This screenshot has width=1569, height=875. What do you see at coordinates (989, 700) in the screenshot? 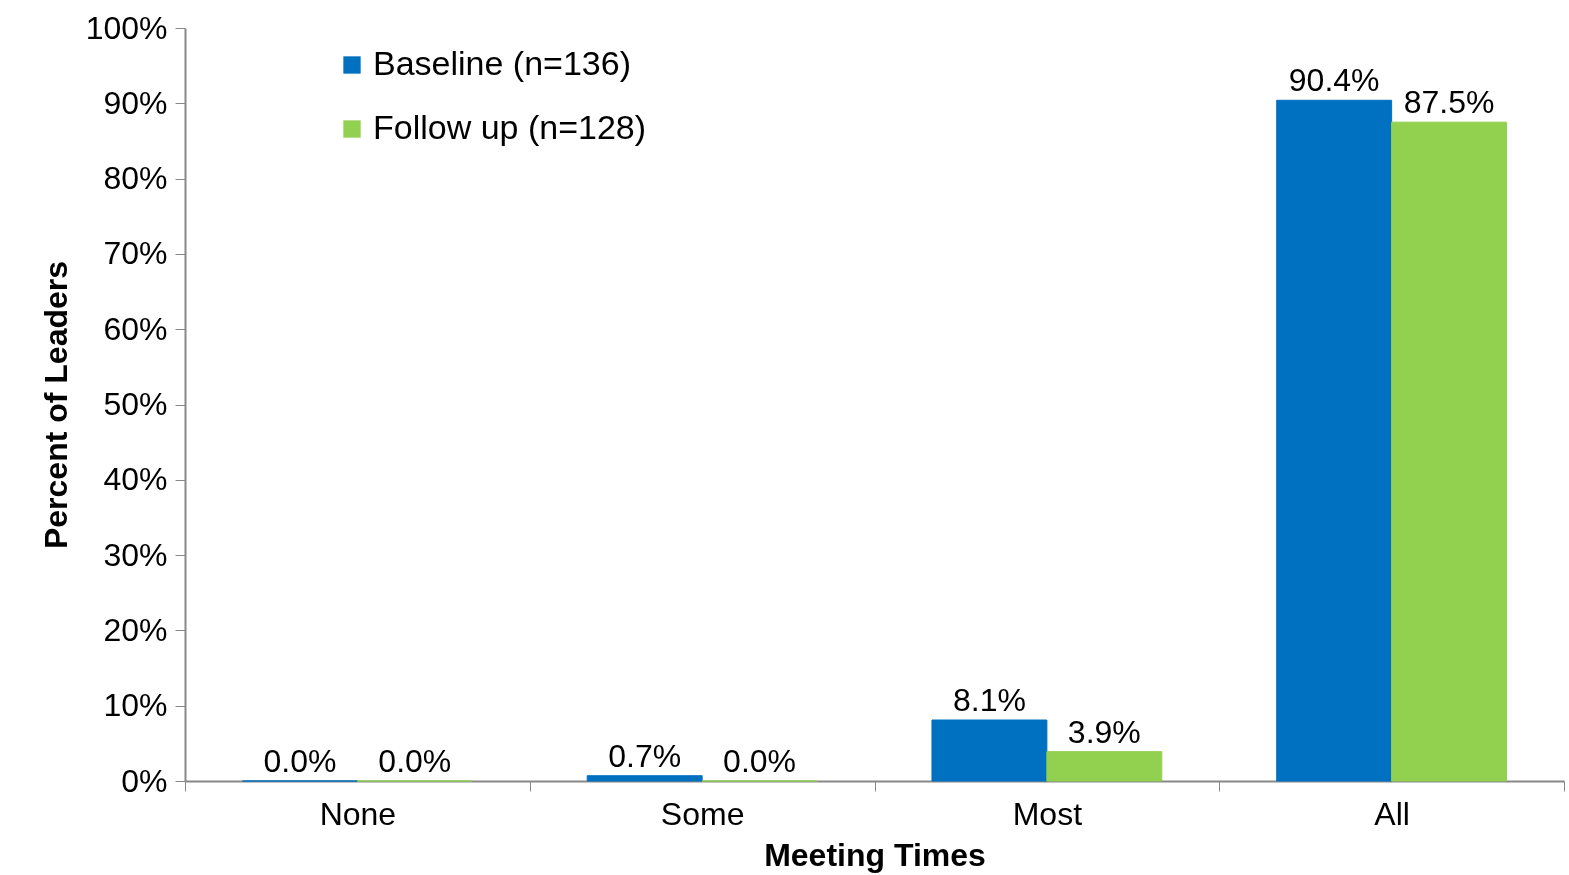
I see `data-label: 8.1%` at bounding box center [989, 700].